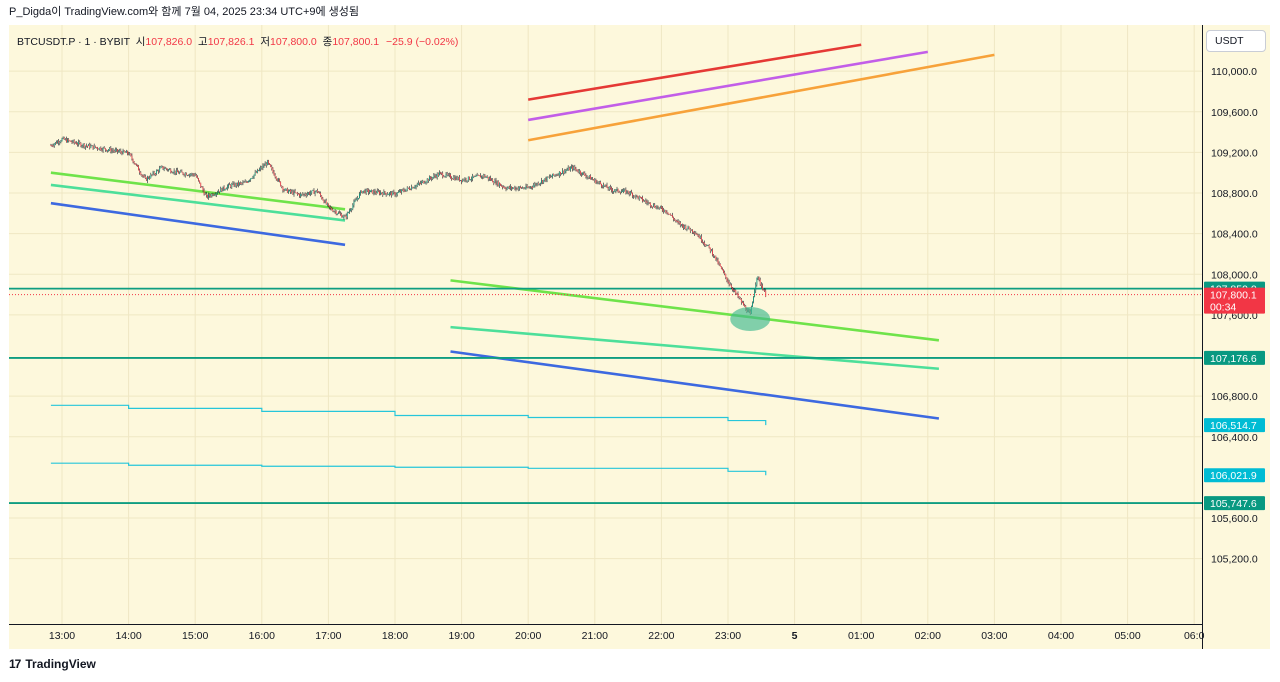 This screenshot has width=1280, height=682. I want to click on symbol-label: BTCUSDT.P · 1 · BYBIT, so click(73, 42).